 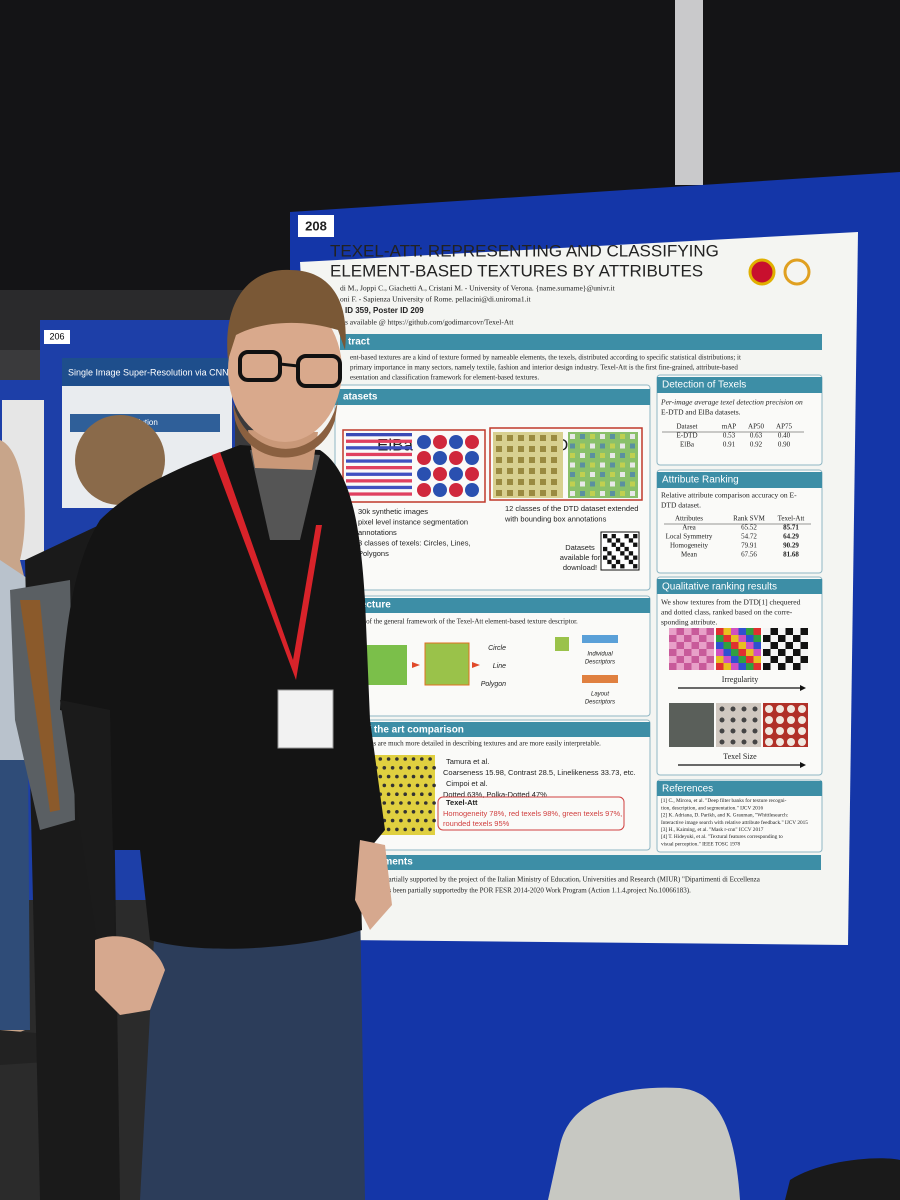 I want to click on left-board-tag, so click(x=57, y=337).